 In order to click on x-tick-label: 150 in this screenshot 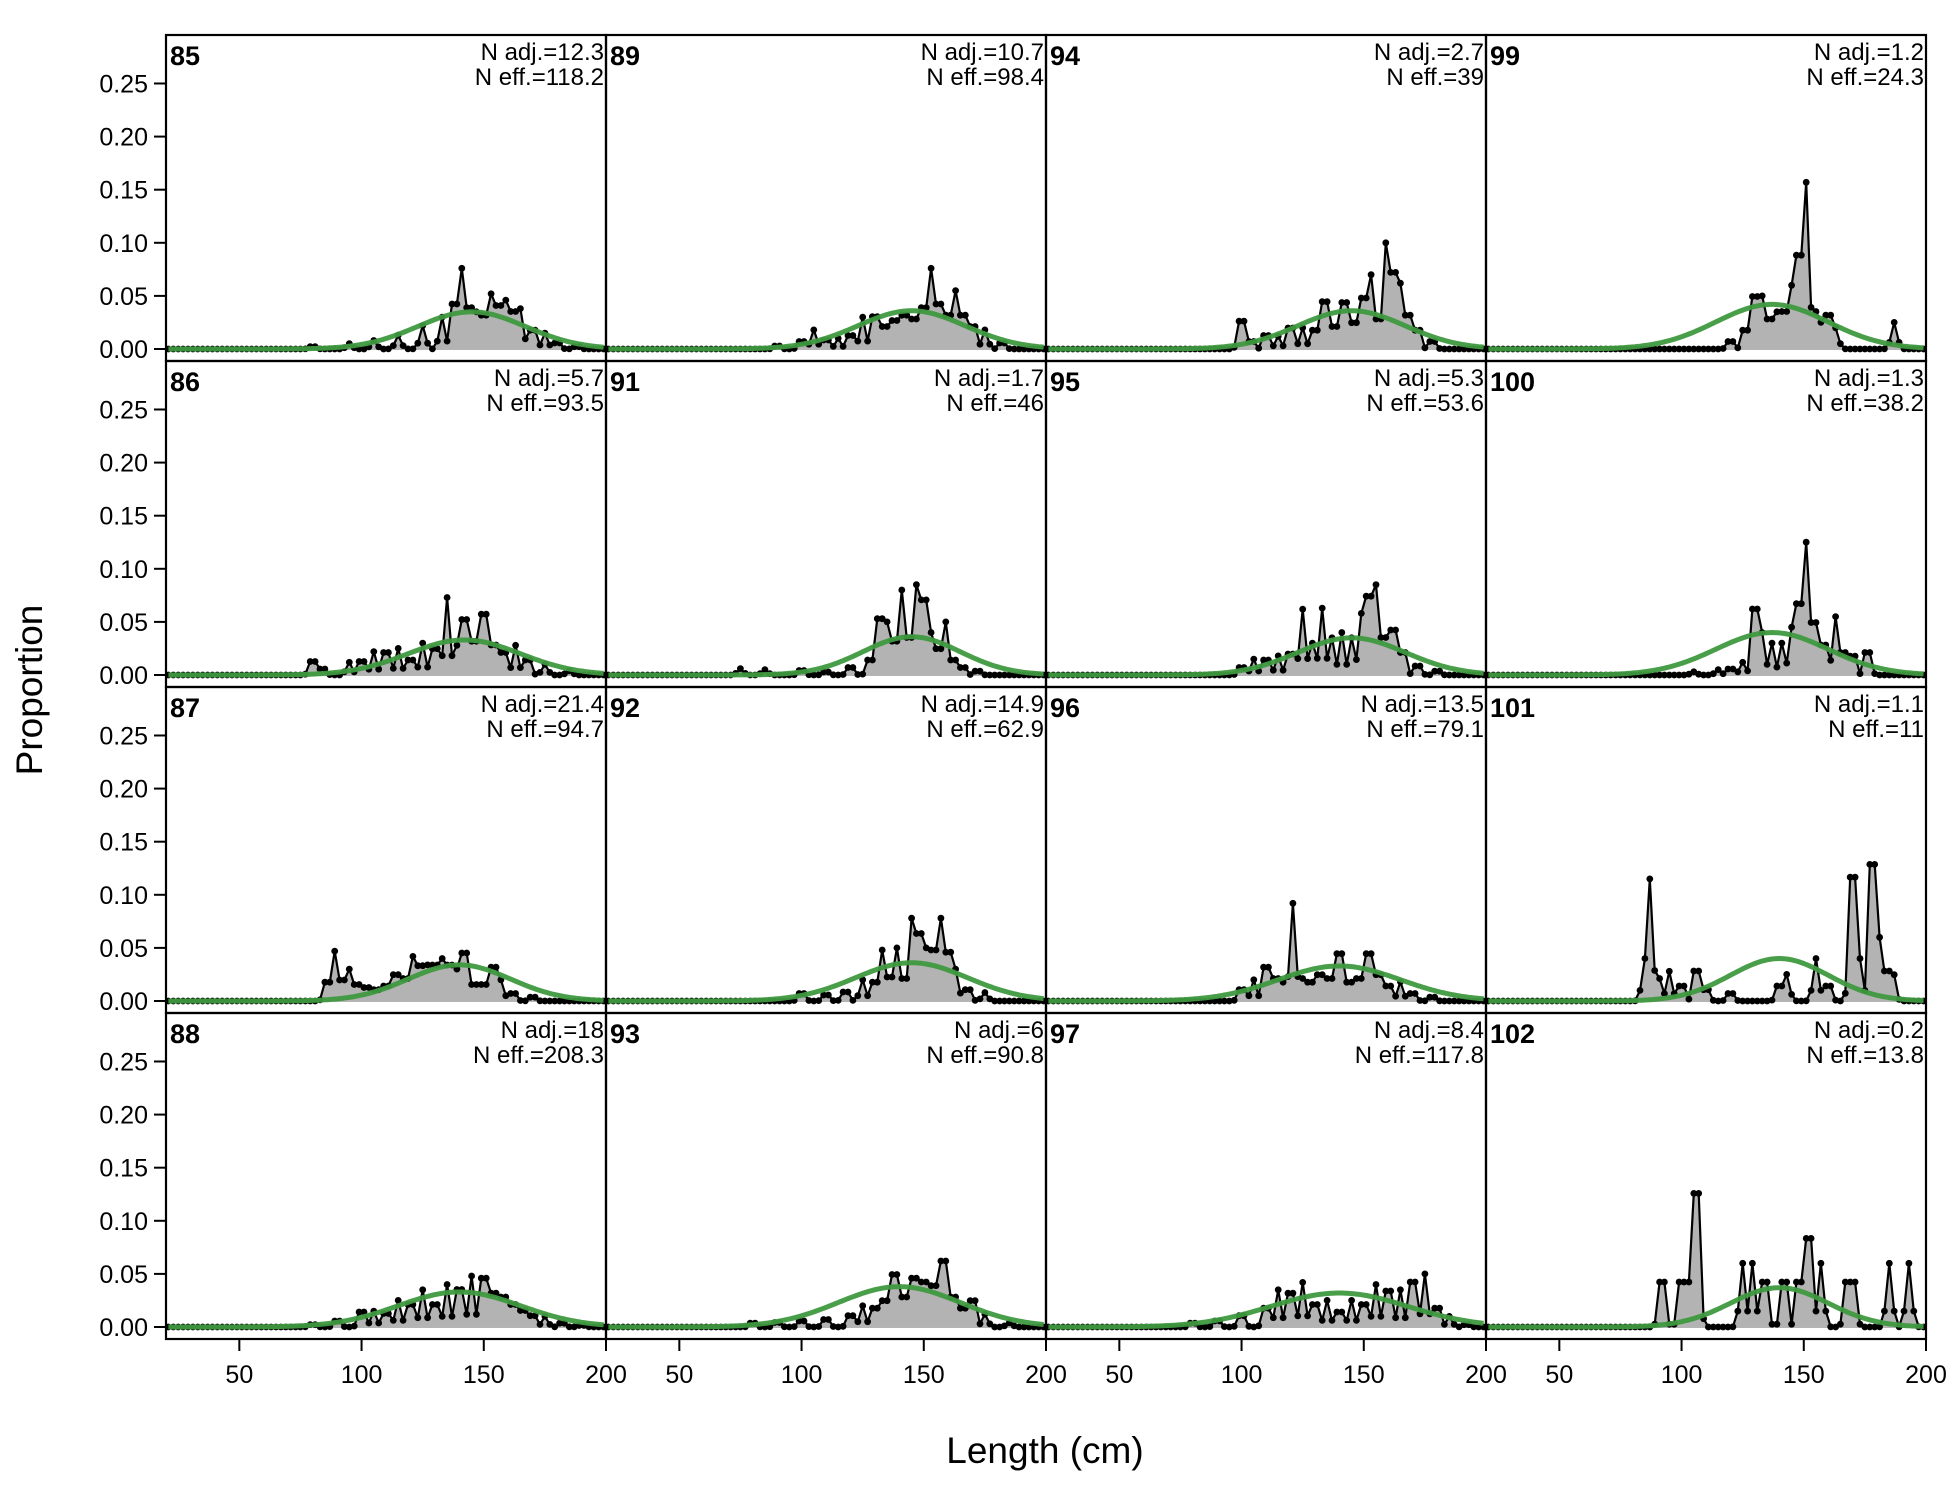, I will do `click(1364, 1375)`.